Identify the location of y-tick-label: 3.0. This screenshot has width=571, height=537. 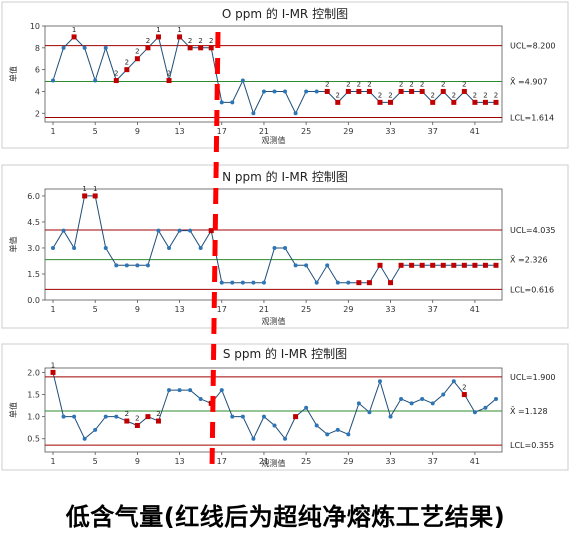
(33, 248).